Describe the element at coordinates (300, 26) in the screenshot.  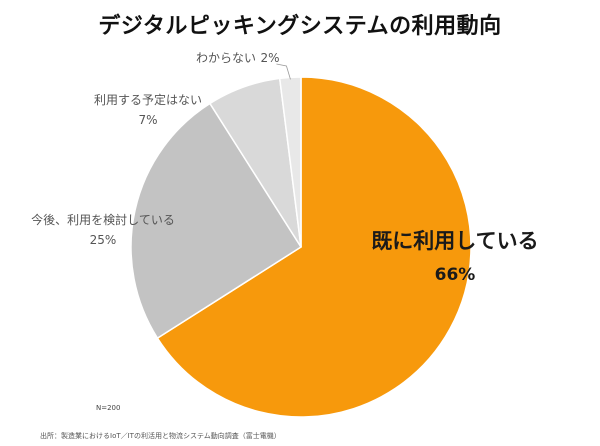
I see `chart-title: デジタルピッキングシステムの利用動向` at that location.